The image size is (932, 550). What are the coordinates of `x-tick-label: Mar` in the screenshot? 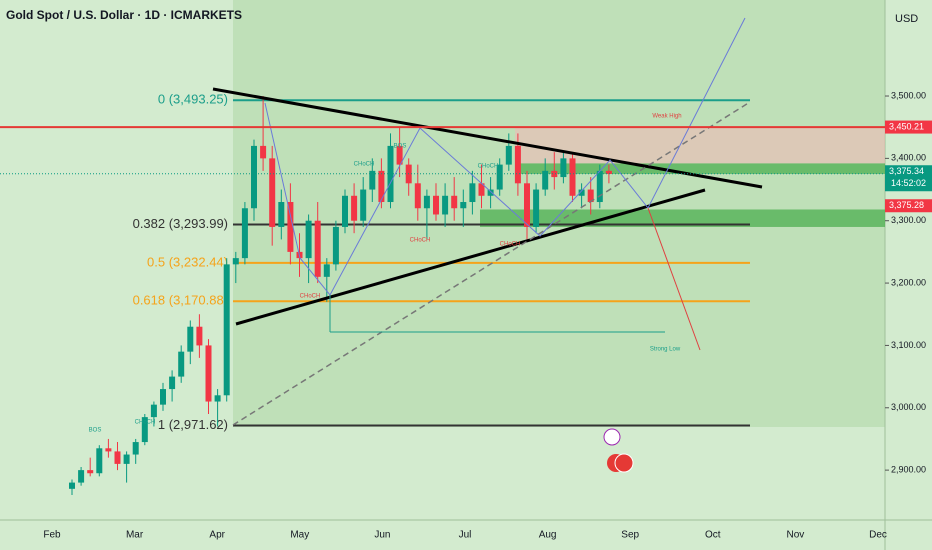 It's located at (135, 535).